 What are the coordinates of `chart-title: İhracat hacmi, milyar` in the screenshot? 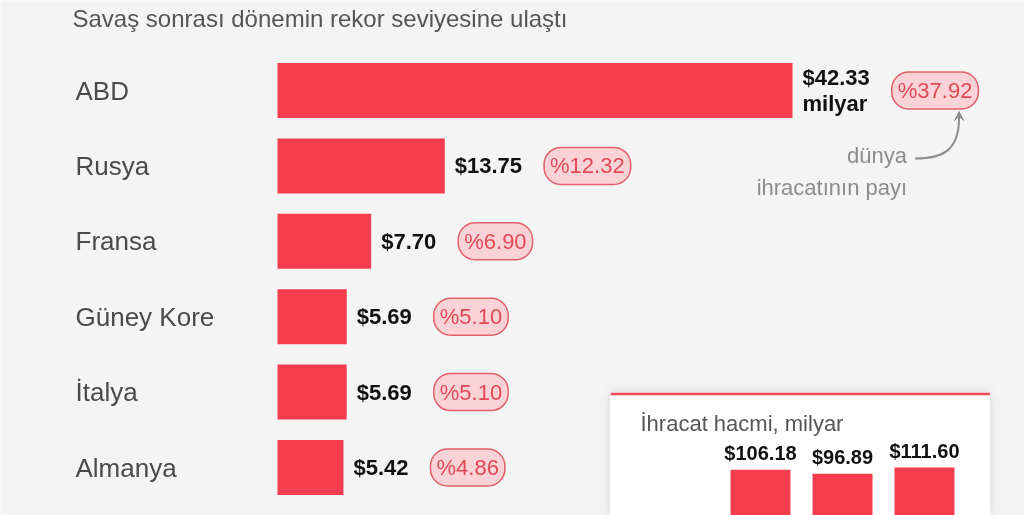 It's located at (742, 423).